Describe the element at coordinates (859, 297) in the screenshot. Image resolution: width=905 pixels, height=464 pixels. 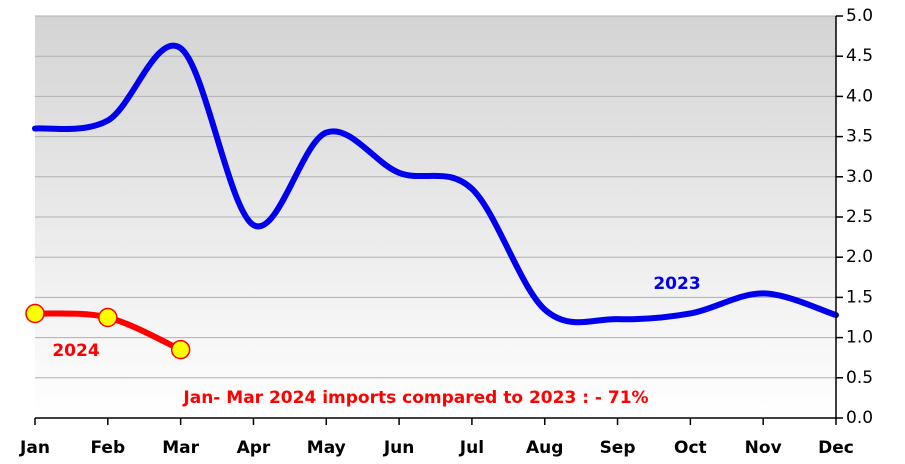
I see `y-tick-label: 1.5` at that location.